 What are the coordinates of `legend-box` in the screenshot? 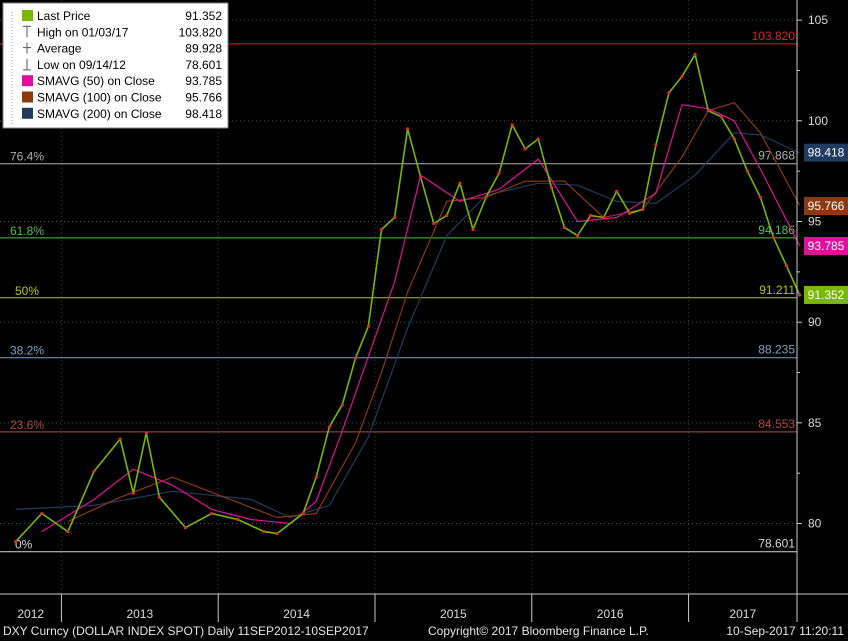 It's located at (115, 65).